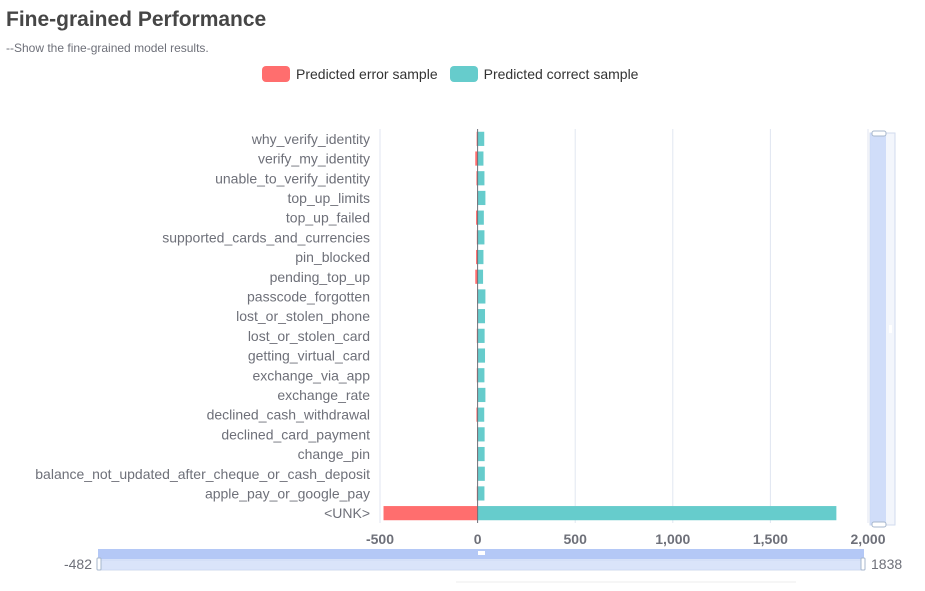 This screenshot has height=591, width=925. What do you see at coordinates (287, 493) in the screenshot?
I see `category-label: apple_pay_or_google_pay` at bounding box center [287, 493].